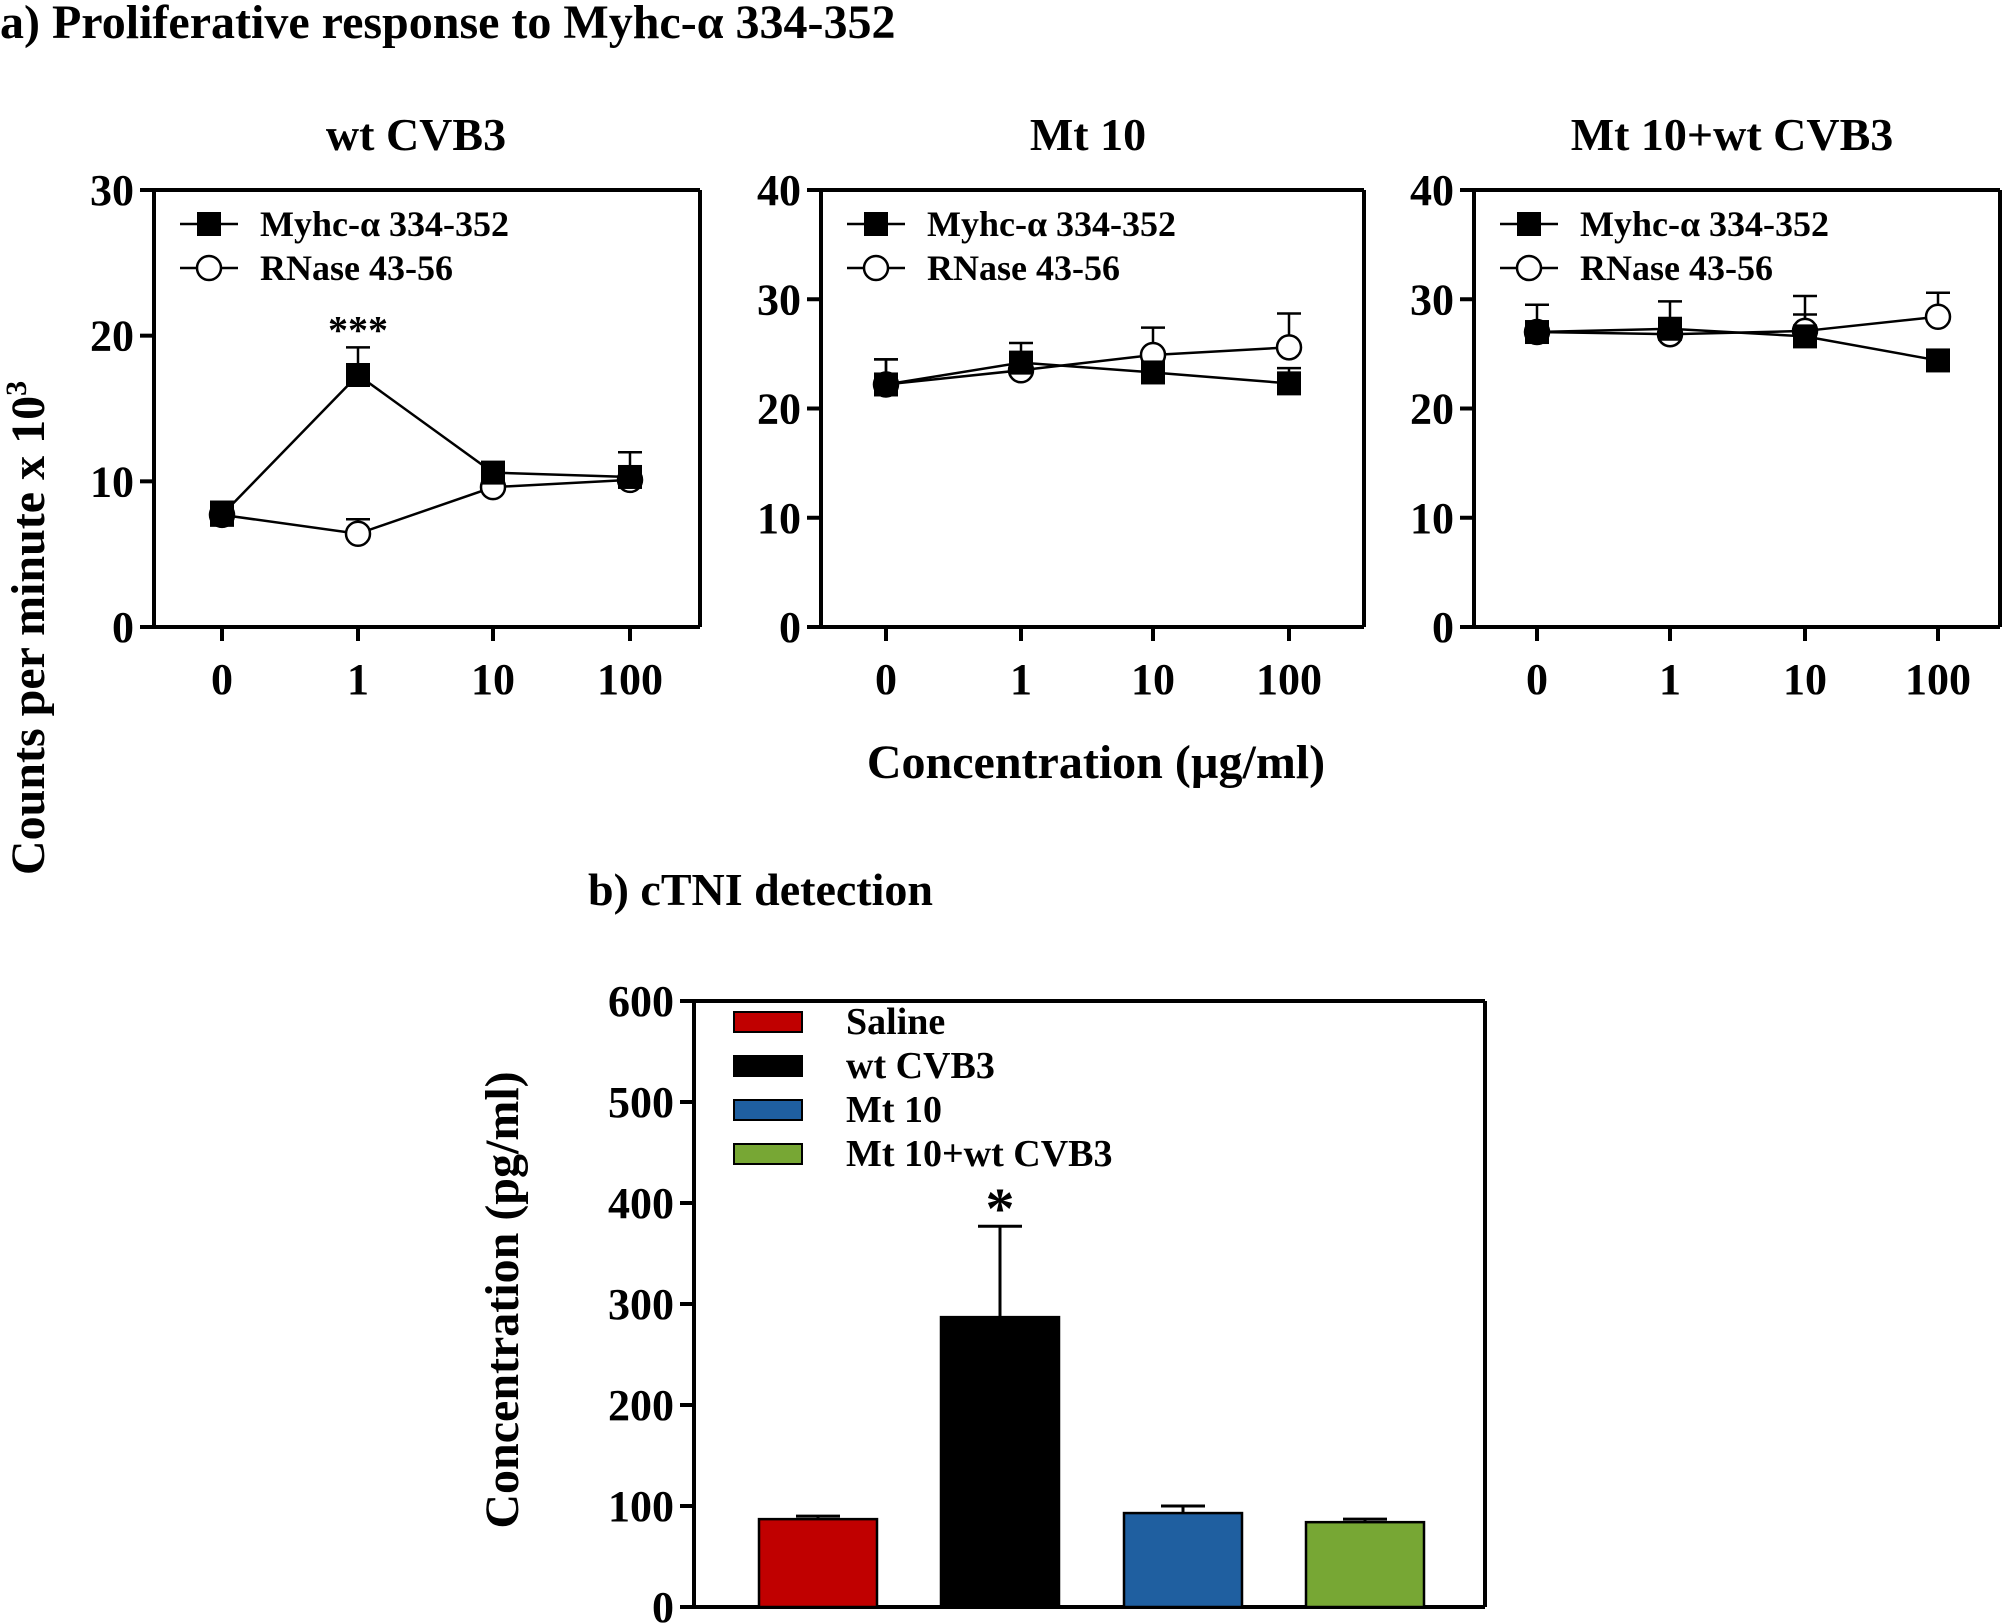 Image resolution: width=2007 pixels, height=1624 pixels. I want to click on panel-b-title: b) cTNI detection, so click(760, 889).